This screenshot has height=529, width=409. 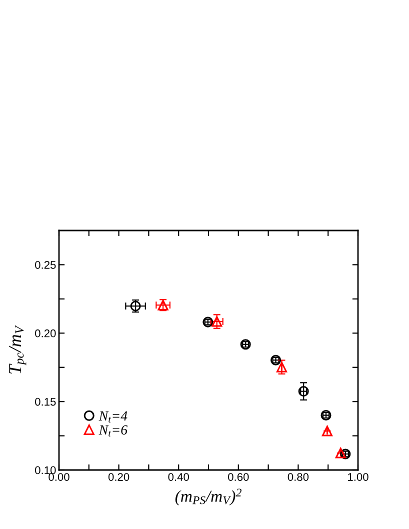 What do you see at coordinates (17, 349) in the screenshot?
I see `y-axis-title: T$_{pc}$/m$_{V}$` at bounding box center [17, 349].